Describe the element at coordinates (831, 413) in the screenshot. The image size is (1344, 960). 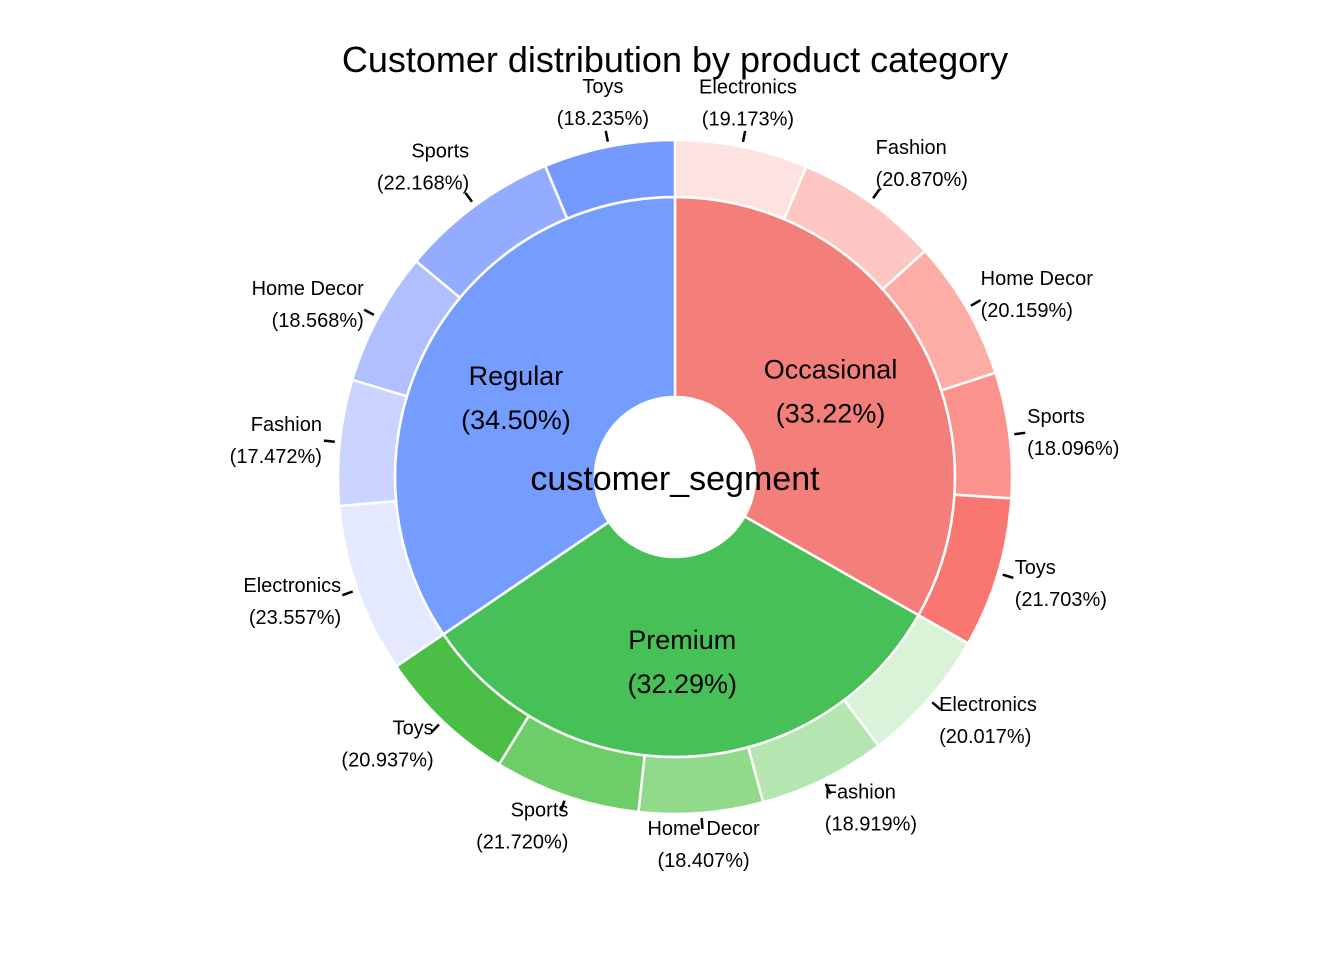
I see `inner-label-percent: (33.22%)` at that location.